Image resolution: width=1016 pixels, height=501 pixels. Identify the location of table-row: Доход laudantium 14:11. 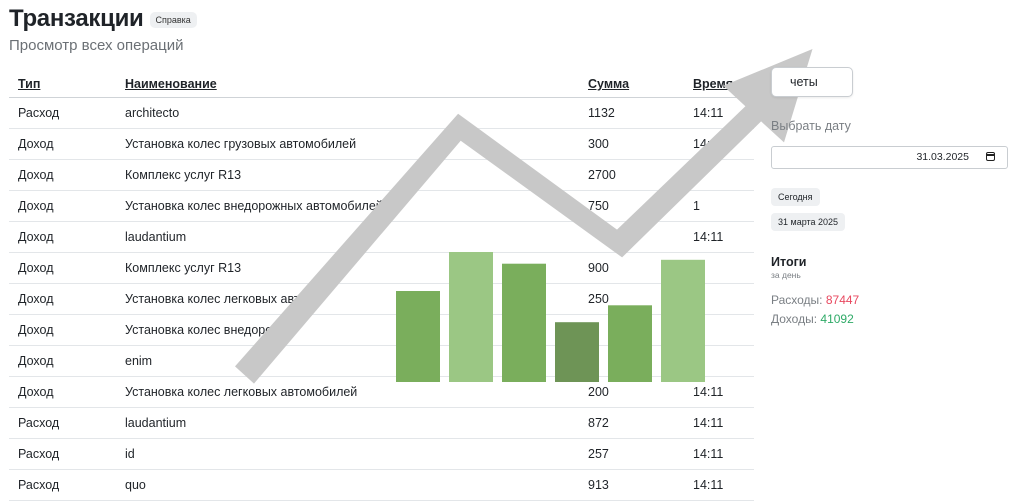
(381, 237).